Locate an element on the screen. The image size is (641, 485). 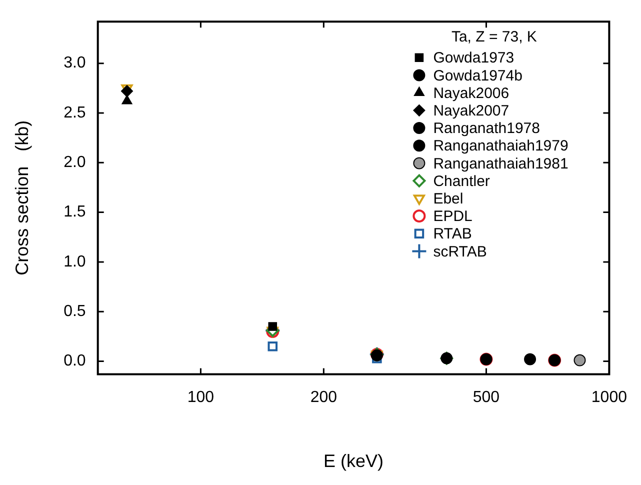
legend-label: Ebel is located at coordinates (448, 199).